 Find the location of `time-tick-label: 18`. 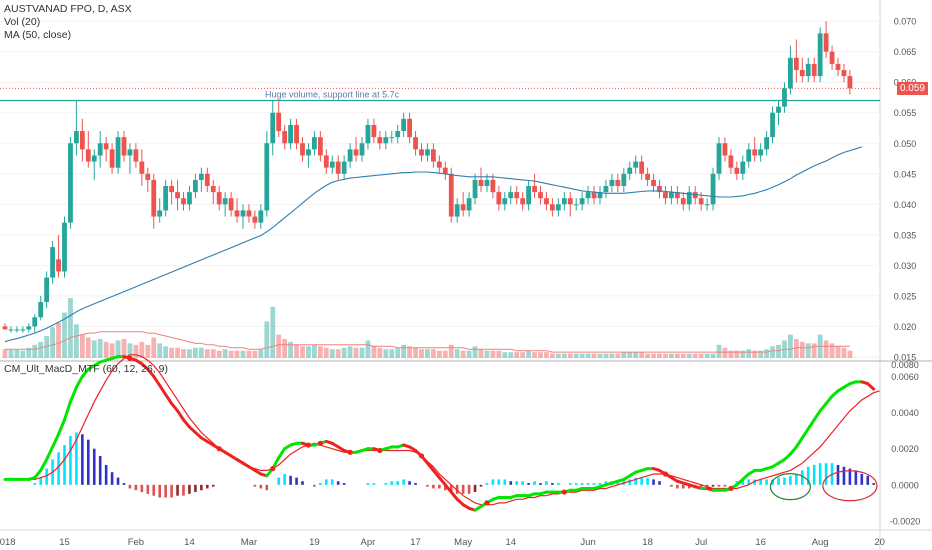

time-tick-label: 18 is located at coordinates (647, 542).